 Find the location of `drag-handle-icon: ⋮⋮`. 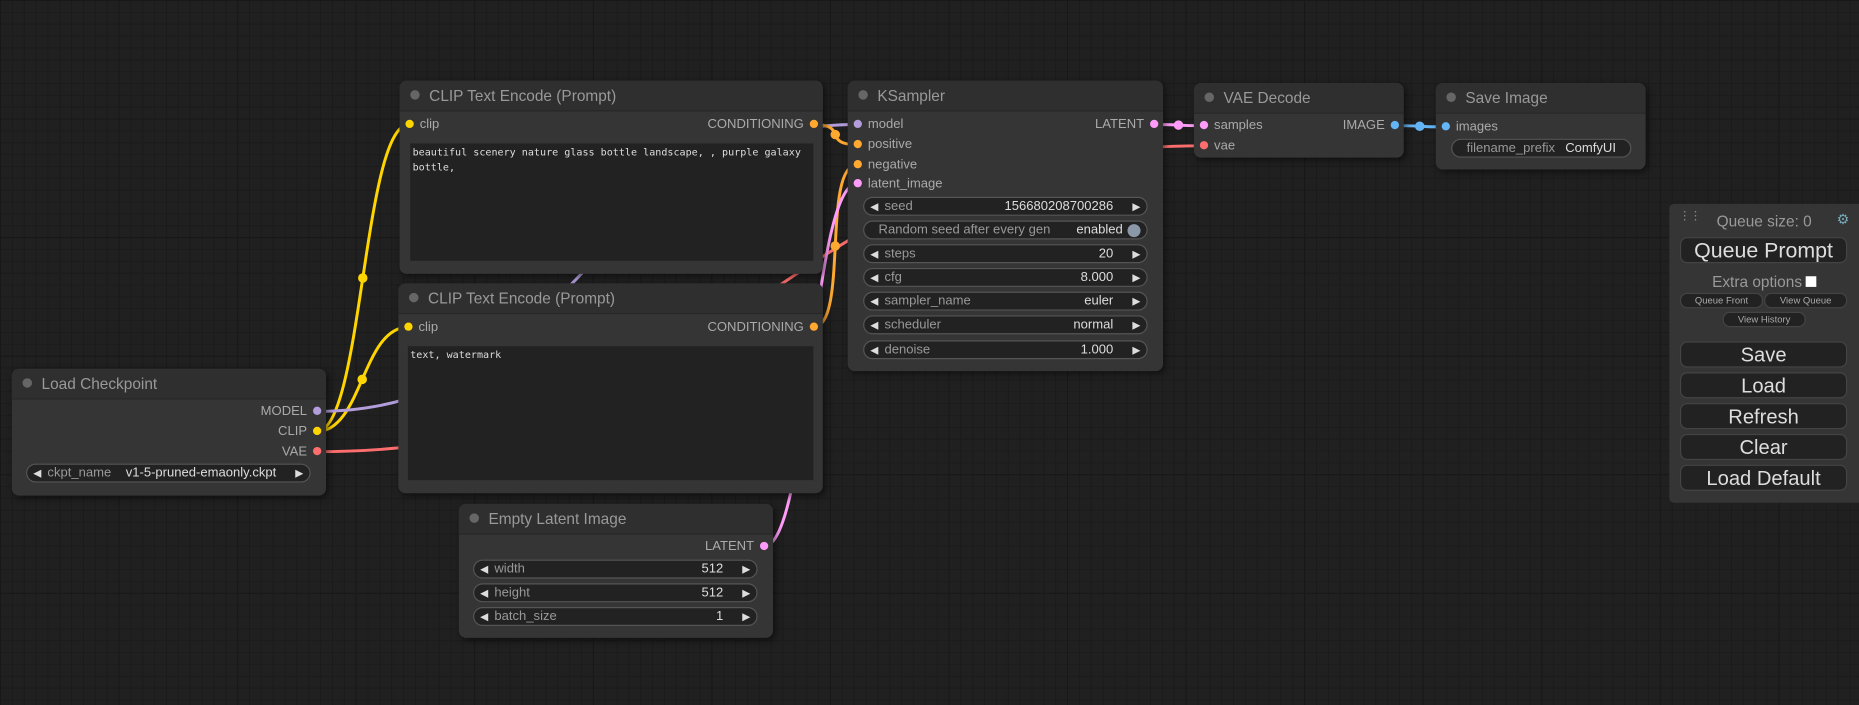

drag-handle-icon: ⋮⋮ is located at coordinates (1690, 216).